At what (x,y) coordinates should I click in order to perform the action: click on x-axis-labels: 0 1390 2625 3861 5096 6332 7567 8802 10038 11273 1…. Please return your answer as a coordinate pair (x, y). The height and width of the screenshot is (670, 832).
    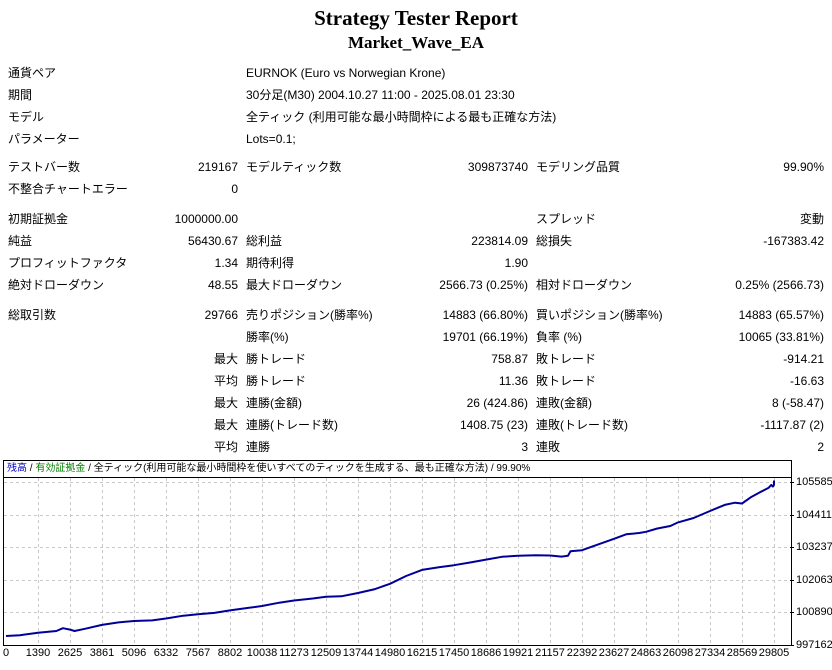
    Looking at the image, I should click on (416, 654).